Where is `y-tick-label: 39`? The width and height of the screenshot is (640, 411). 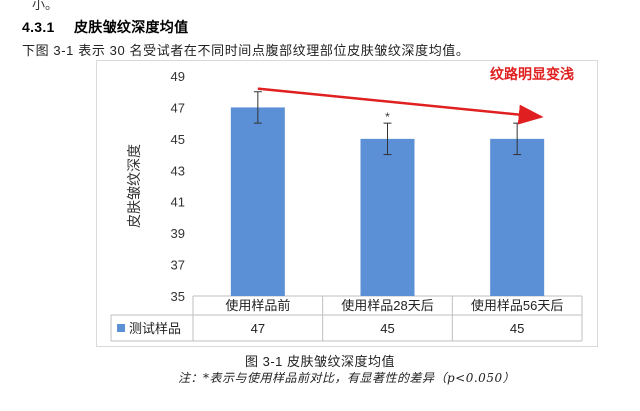
y-tick-label: 39 is located at coordinates (178, 233).